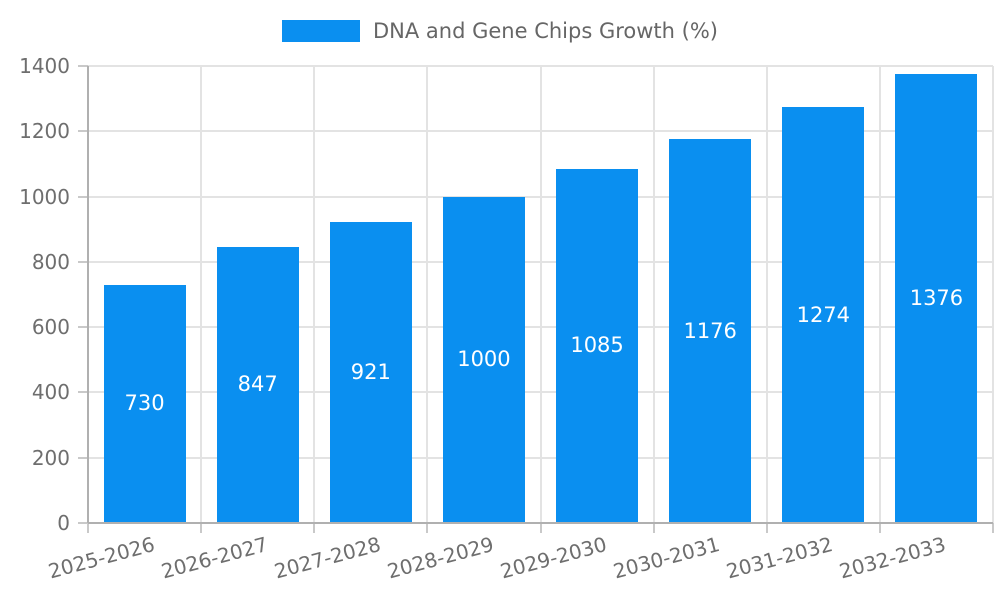 The height and width of the screenshot is (600, 1000). What do you see at coordinates (50, 392) in the screenshot?
I see `y-tick-label: 400` at bounding box center [50, 392].